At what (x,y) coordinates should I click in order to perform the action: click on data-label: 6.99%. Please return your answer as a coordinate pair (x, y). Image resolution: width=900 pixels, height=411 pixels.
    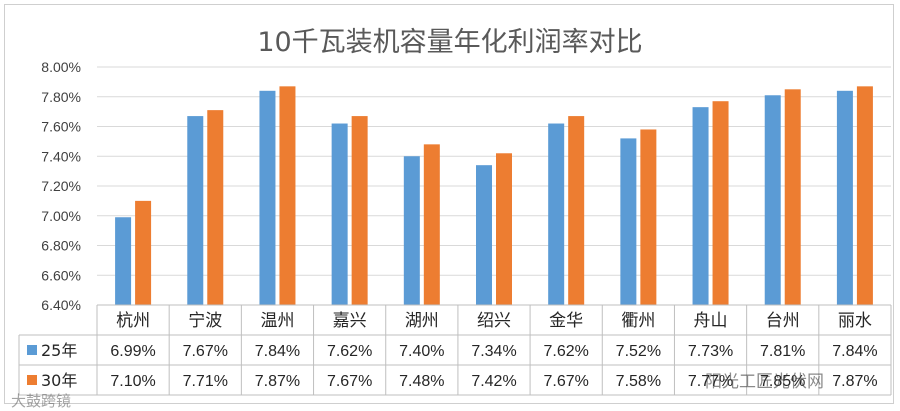
    Looking at the image, I should click on (132, 351).